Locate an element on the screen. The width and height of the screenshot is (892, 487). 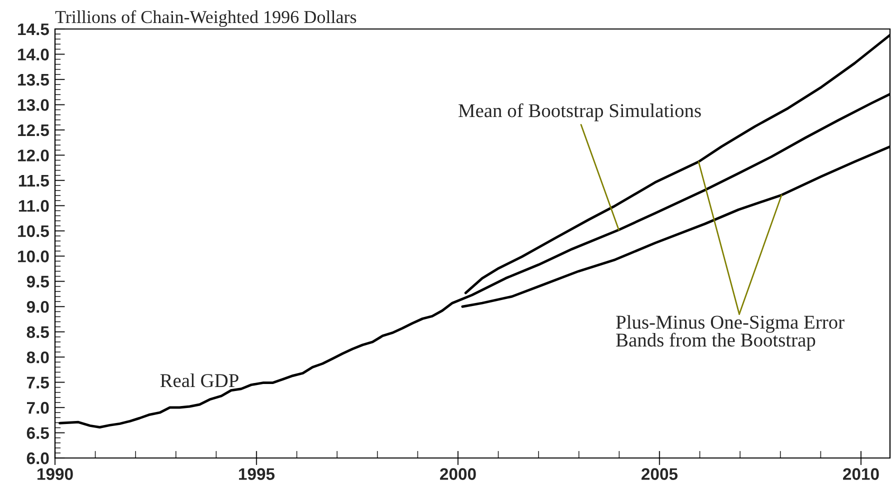
y-axis-title: Trillions of Chain-Weighted 1996 Dollars is located at coordinates (205, 18).